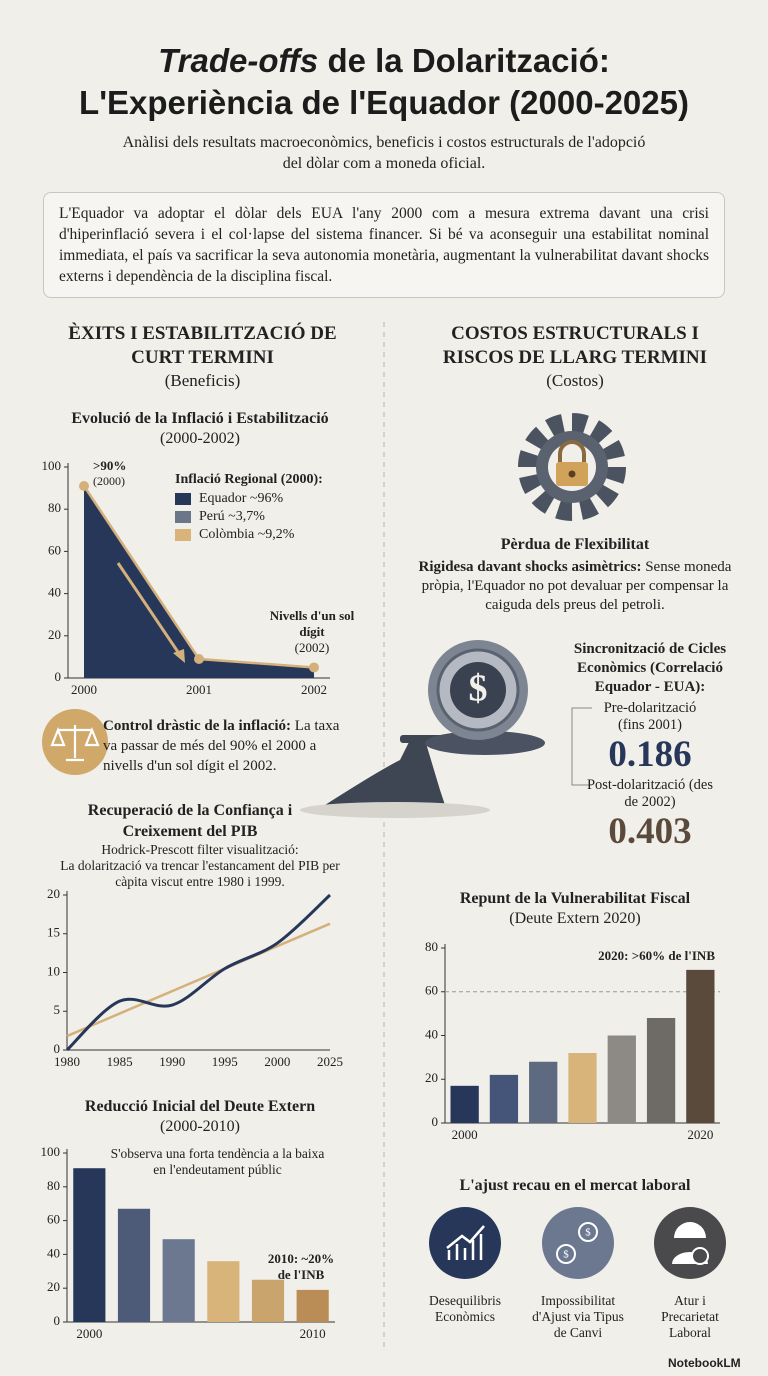 Image resolution: width=768 pixels, height=1376 pixels. I want to click on labor-icons: $ $, so click(577, 1243).